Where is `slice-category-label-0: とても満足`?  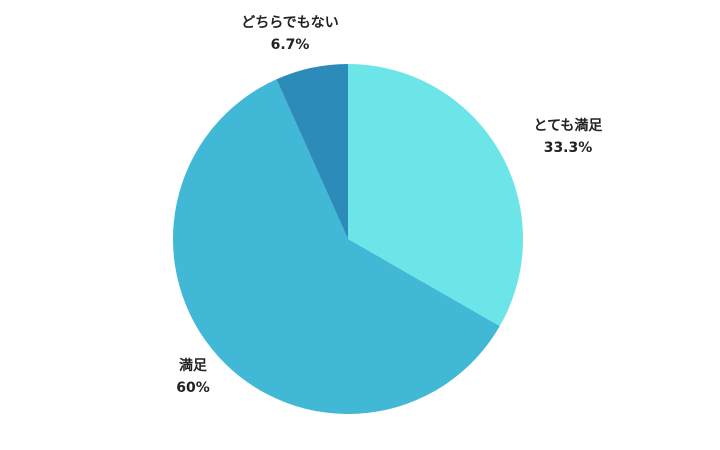
slice-category-label-0: とても満足 is located at coordinates (569, 125).